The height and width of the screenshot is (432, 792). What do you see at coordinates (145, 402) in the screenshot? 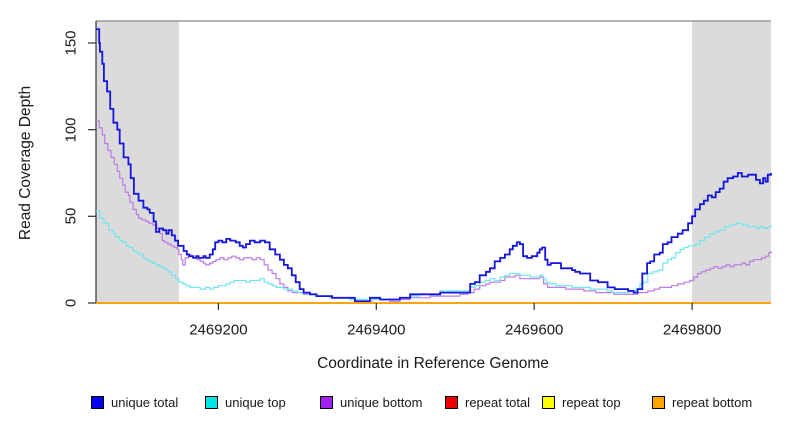
I see `legend-label: unique total` at bounding box center [145, 402].